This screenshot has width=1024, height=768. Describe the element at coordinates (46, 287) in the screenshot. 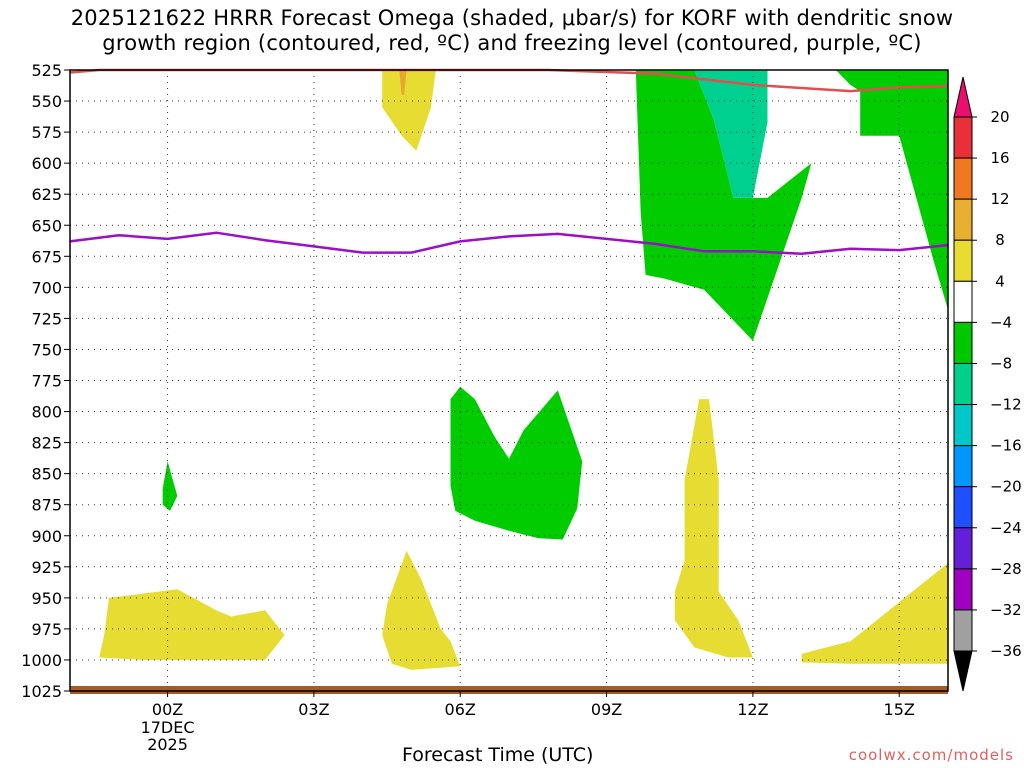

I see `ytick-label-700: 700` at that location.